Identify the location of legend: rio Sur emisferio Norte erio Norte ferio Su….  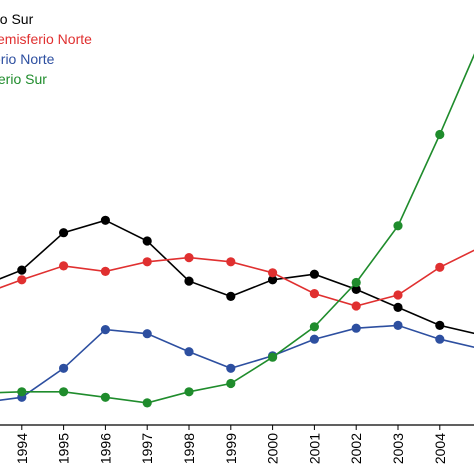
(46, 49).